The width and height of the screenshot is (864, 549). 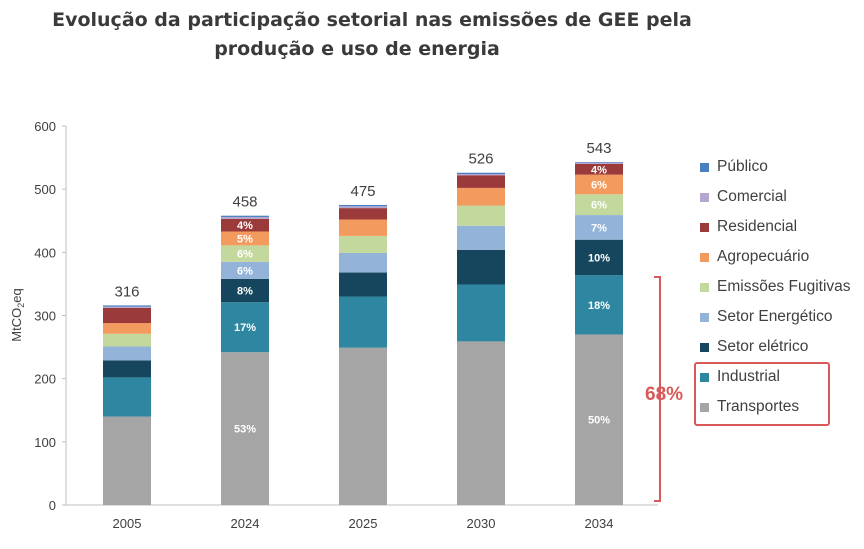 I want to click on segment-label: 18%, so click(x=599, y=306).